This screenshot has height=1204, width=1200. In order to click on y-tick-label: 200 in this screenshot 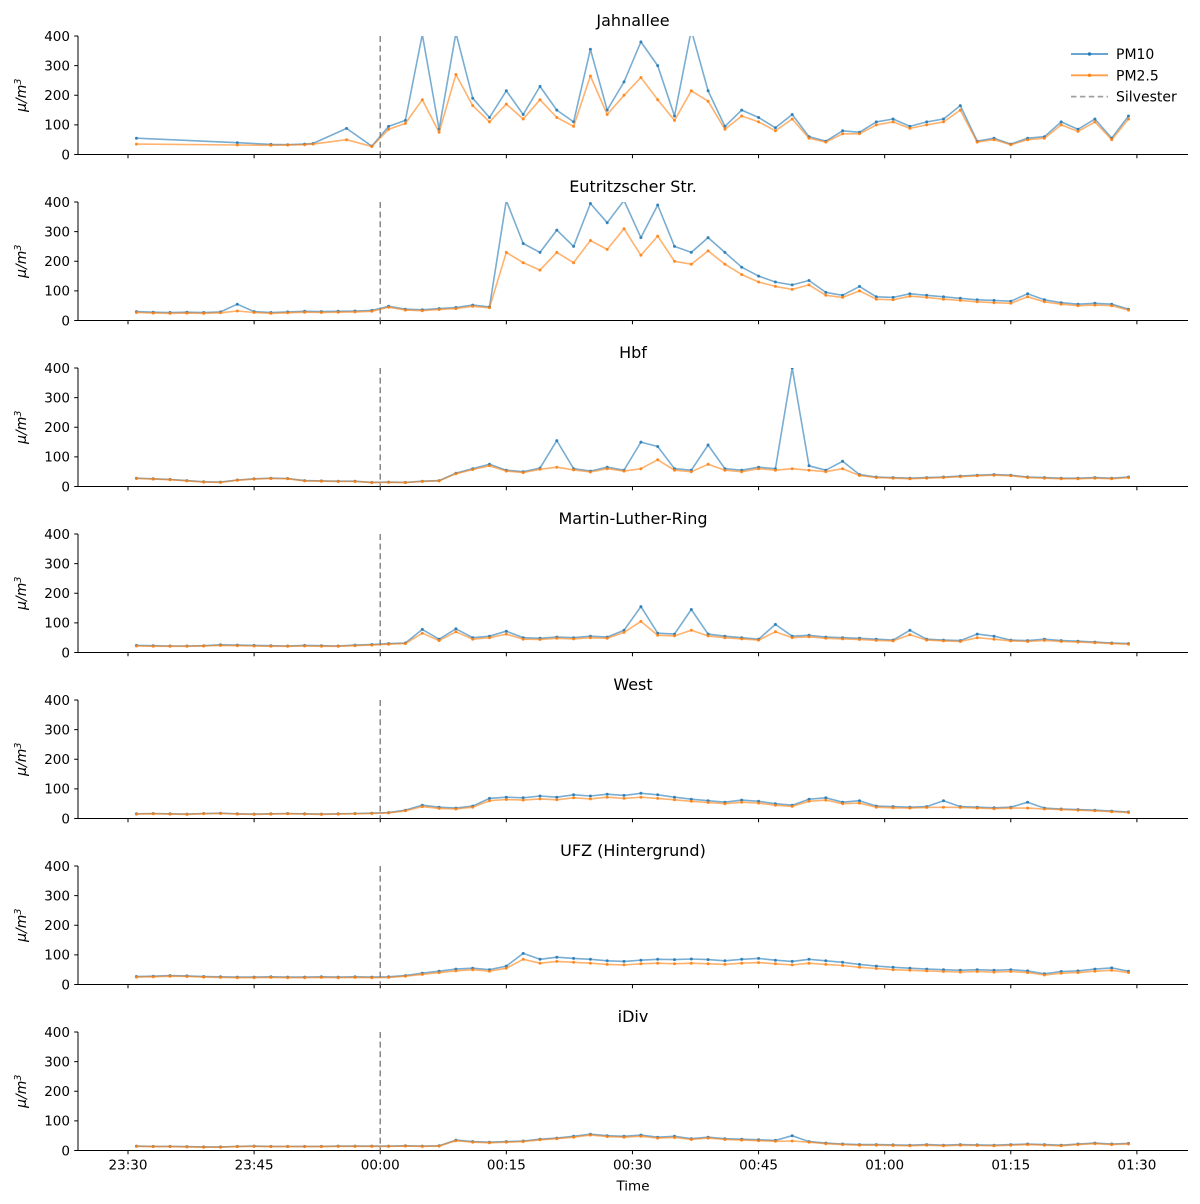, I will do `click(57, 594)`.